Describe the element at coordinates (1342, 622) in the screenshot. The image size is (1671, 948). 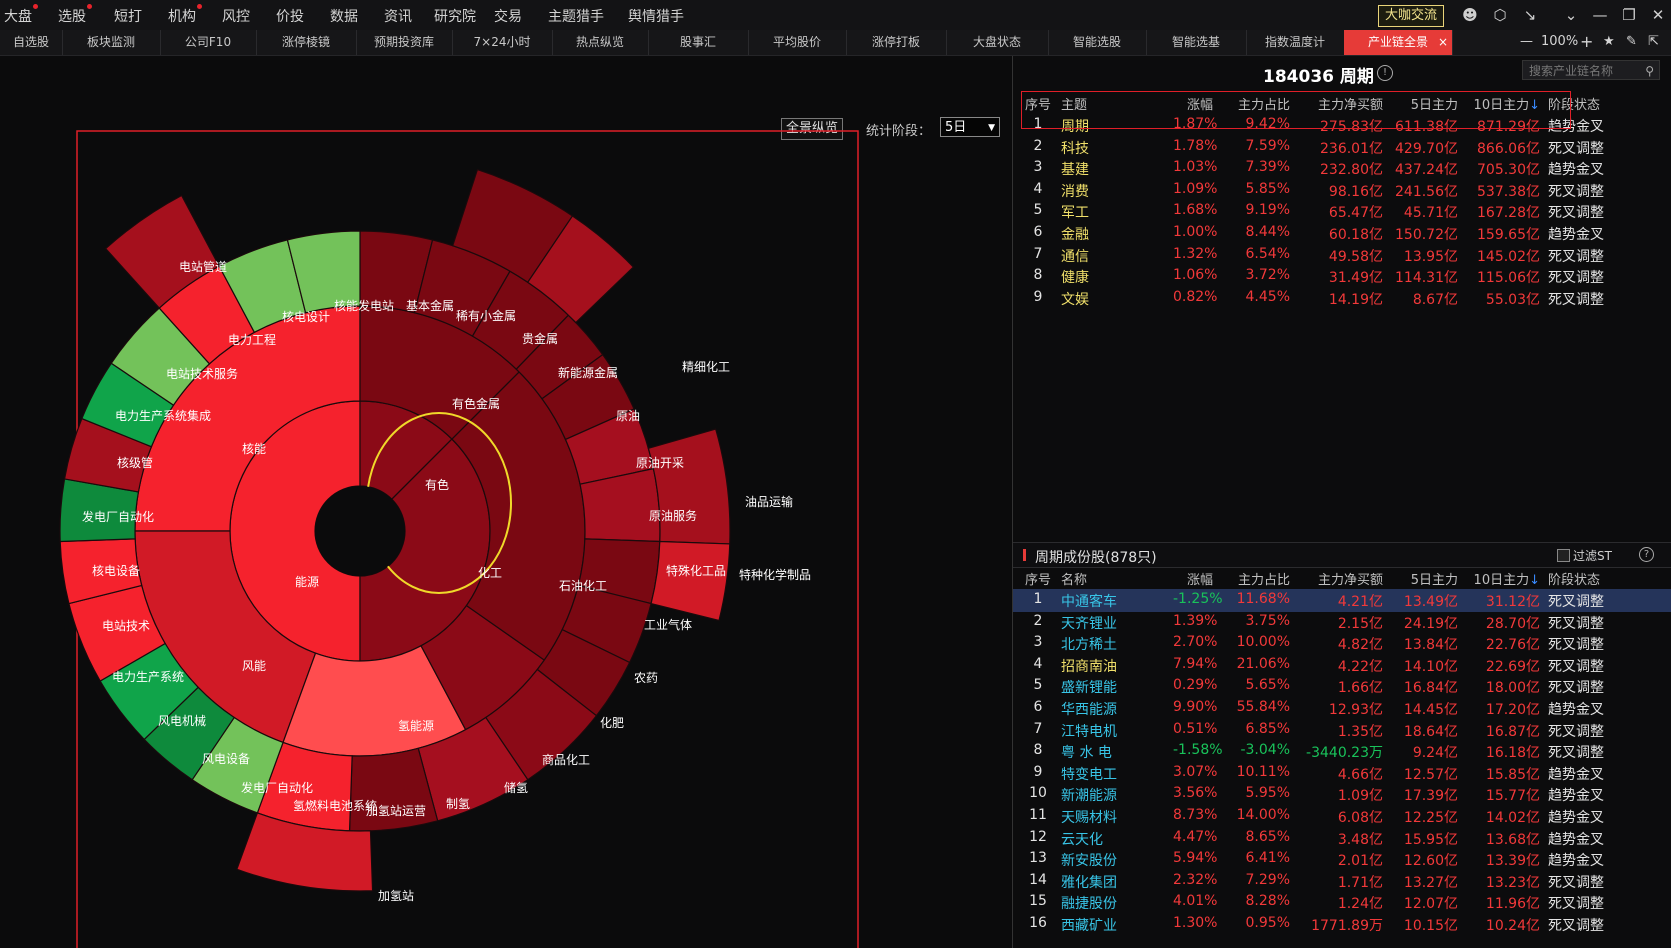
I see `table-row: 2 天齐锂业 1.39% 3.75% 2.15亿 24.19亿 28.70亿 死叉调整` at that location.